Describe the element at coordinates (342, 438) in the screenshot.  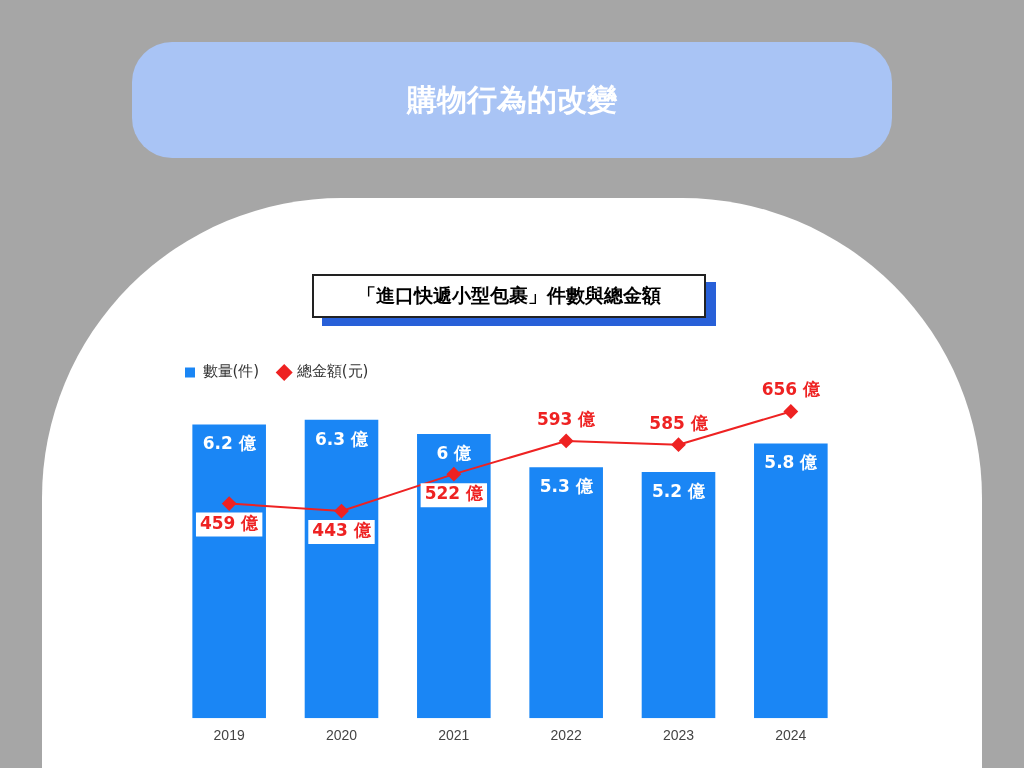
I see `data-label: 6.3 億` at that location.